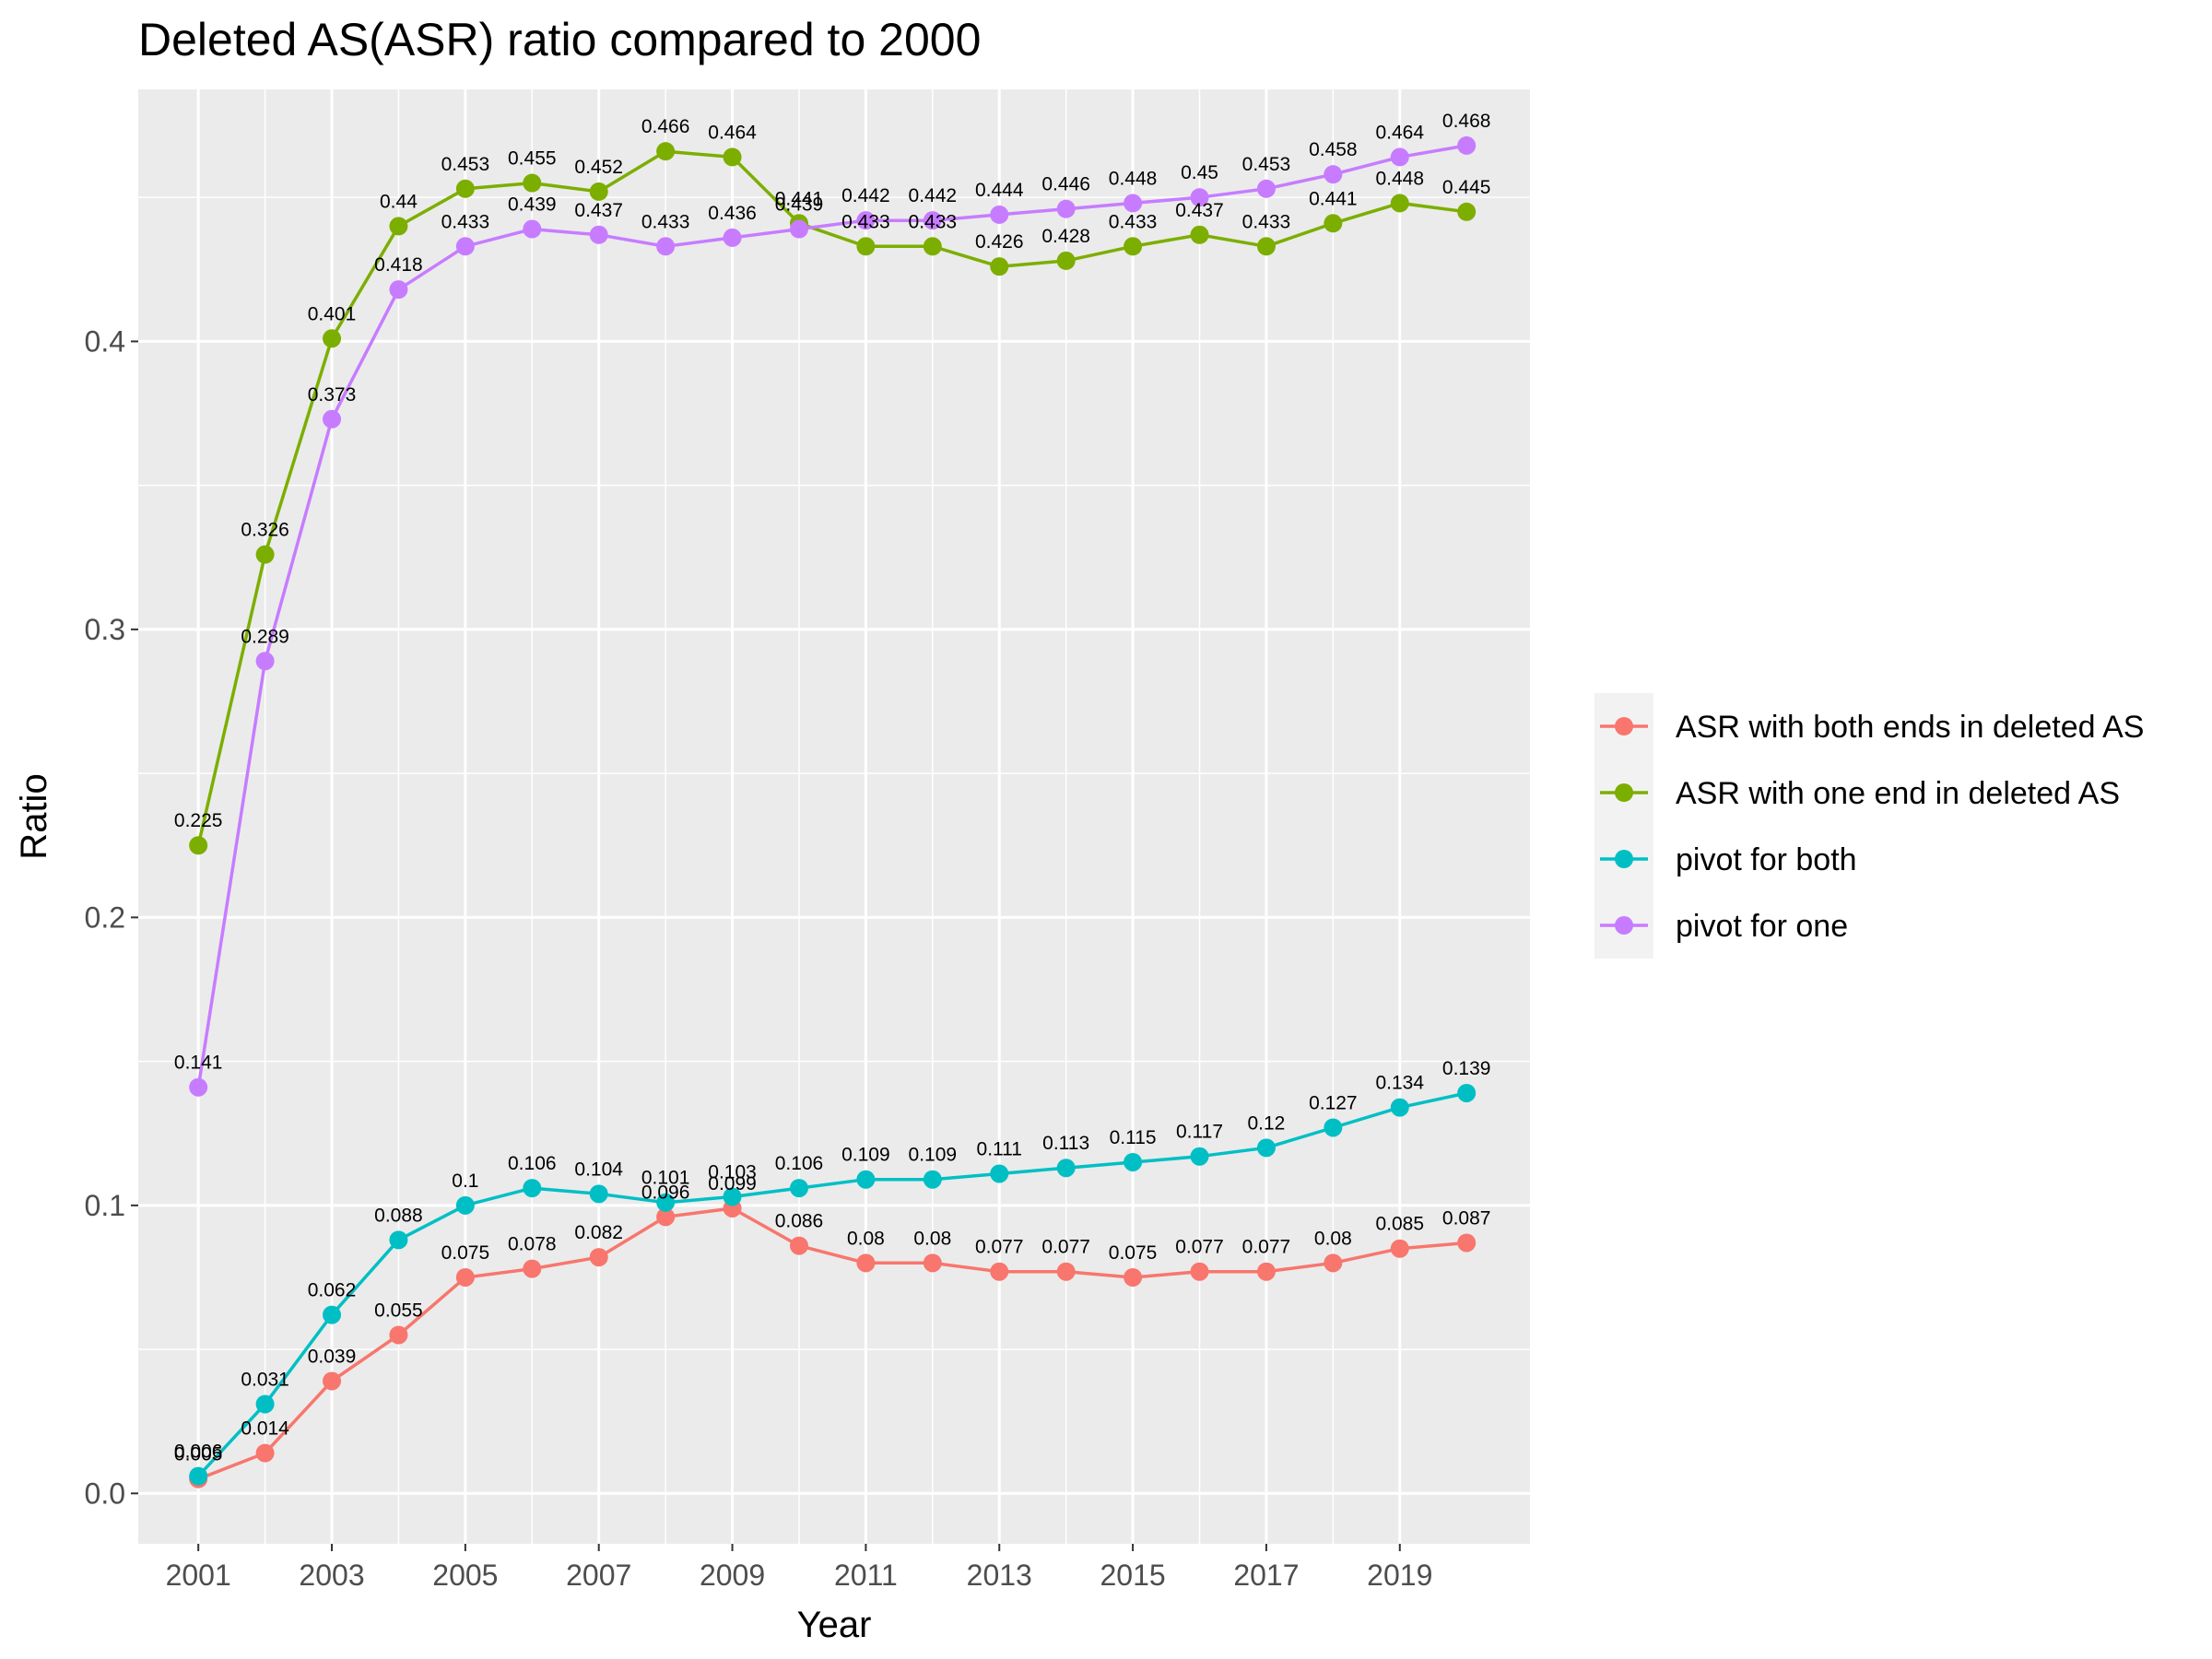  I want to click on data-label: 0.099, so click(732, 1183).